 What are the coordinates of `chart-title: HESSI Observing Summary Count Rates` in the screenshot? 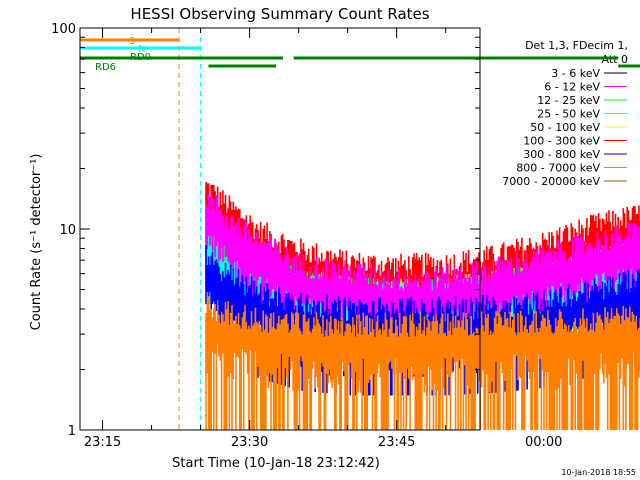 It's located at (279, 14).